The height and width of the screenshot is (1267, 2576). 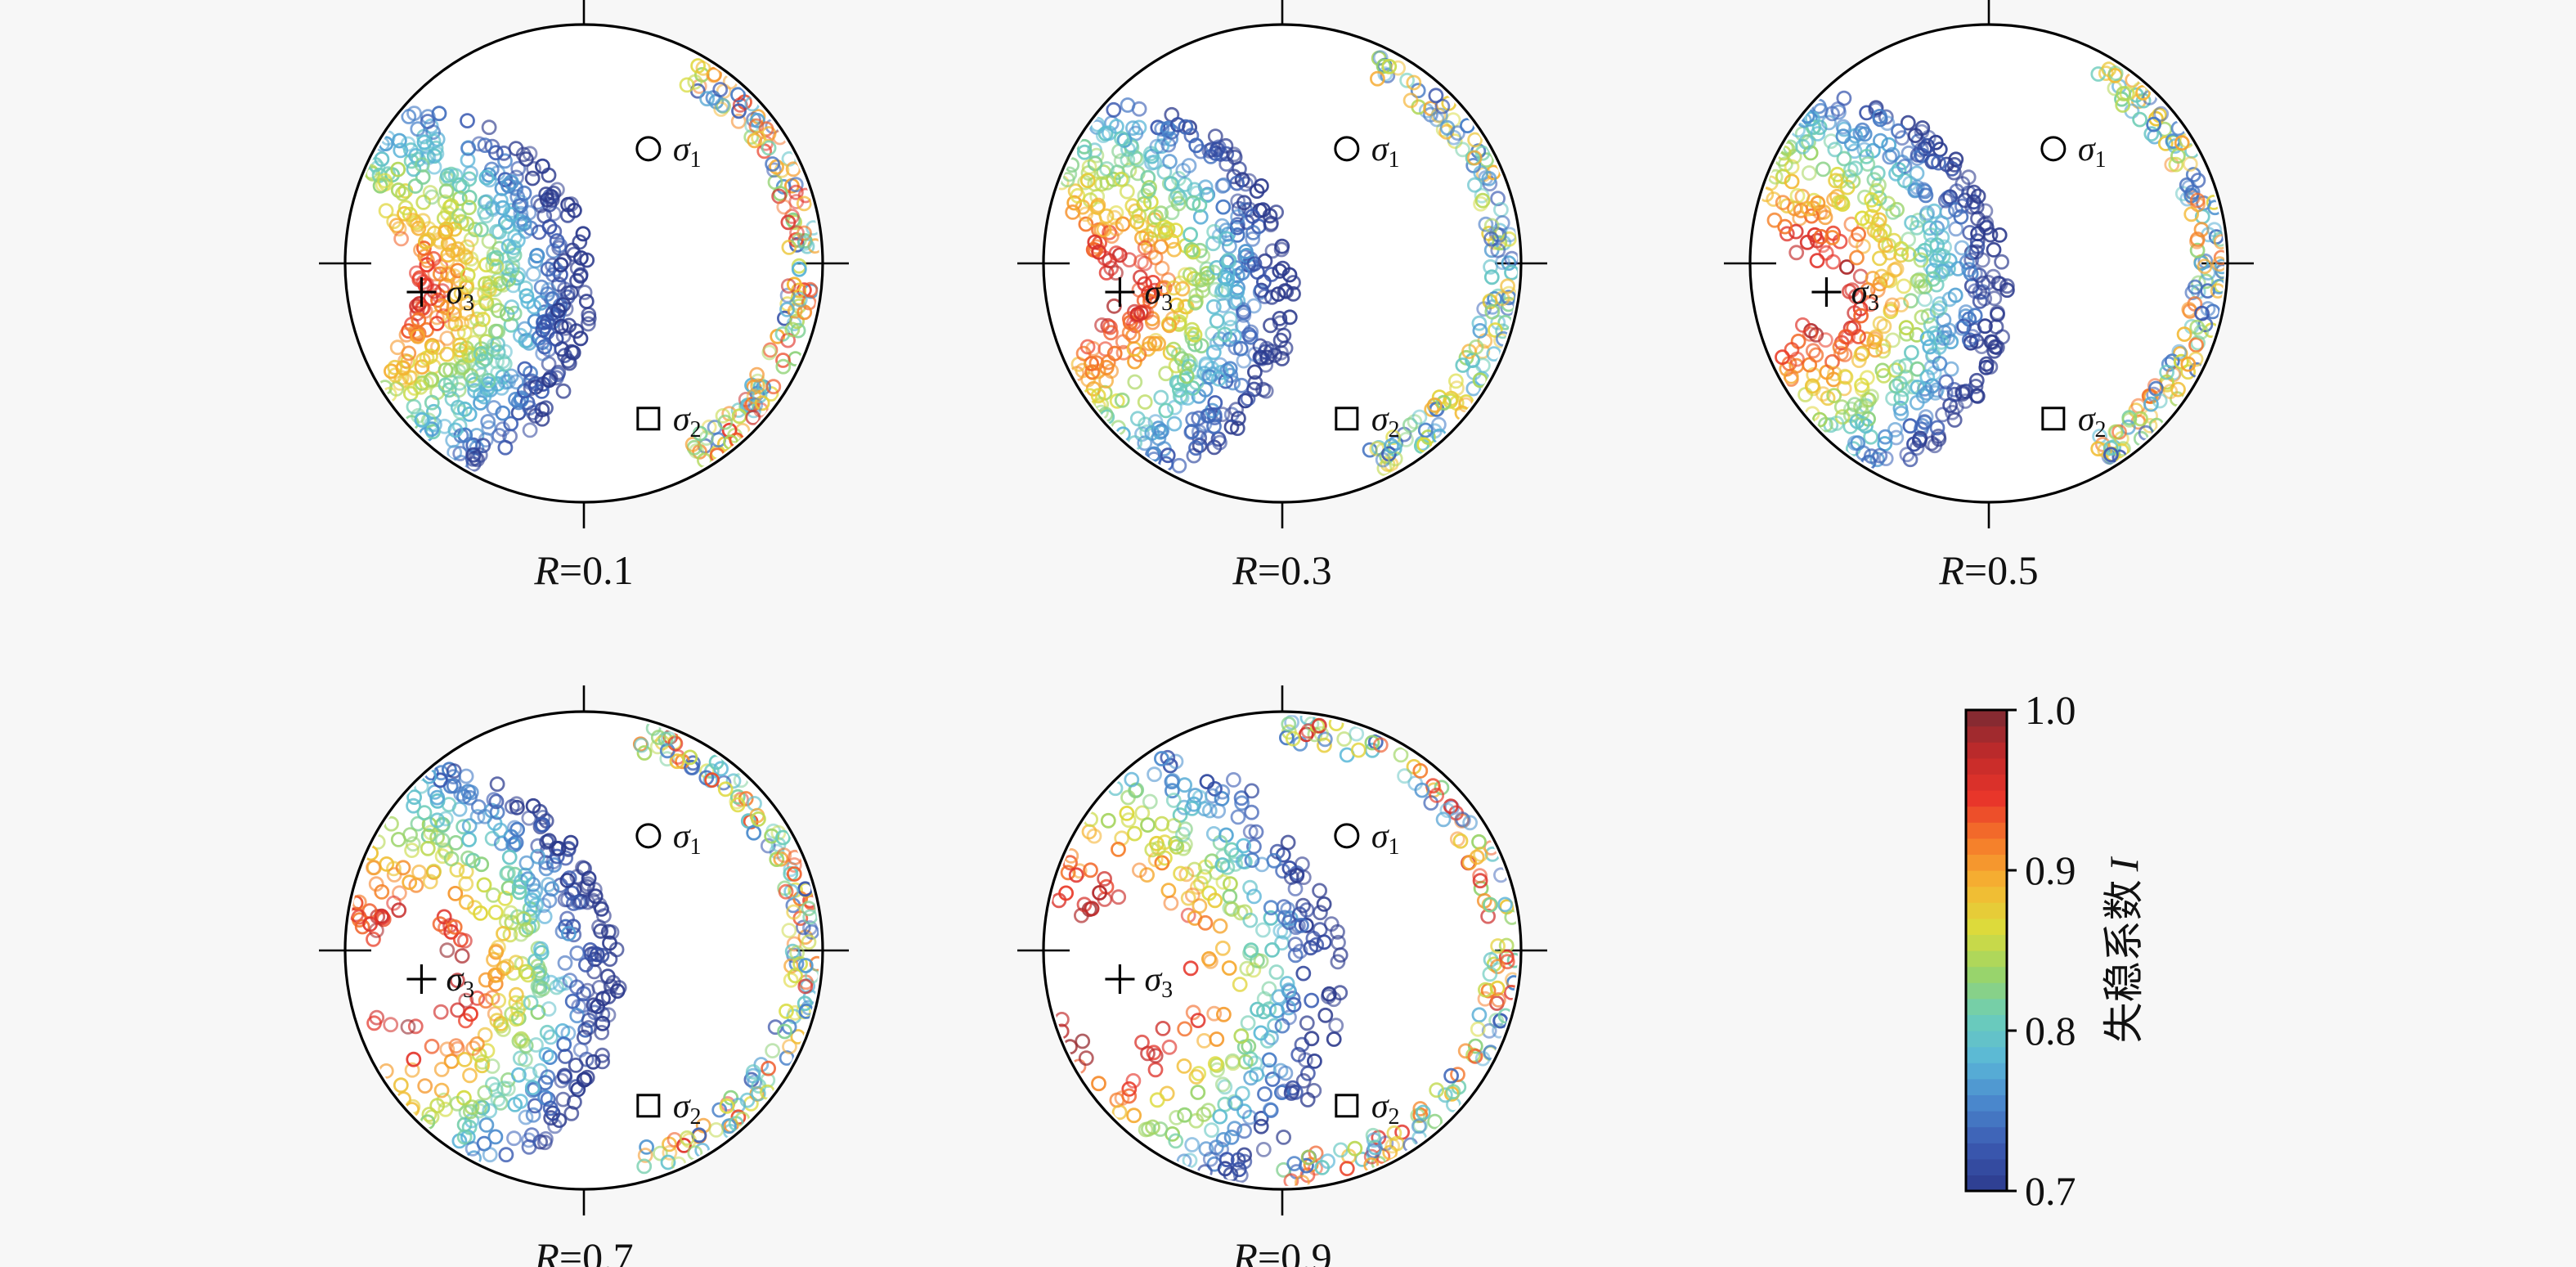 I want to click on sigma-subscript: 2, so click(x=1394, y=1117).